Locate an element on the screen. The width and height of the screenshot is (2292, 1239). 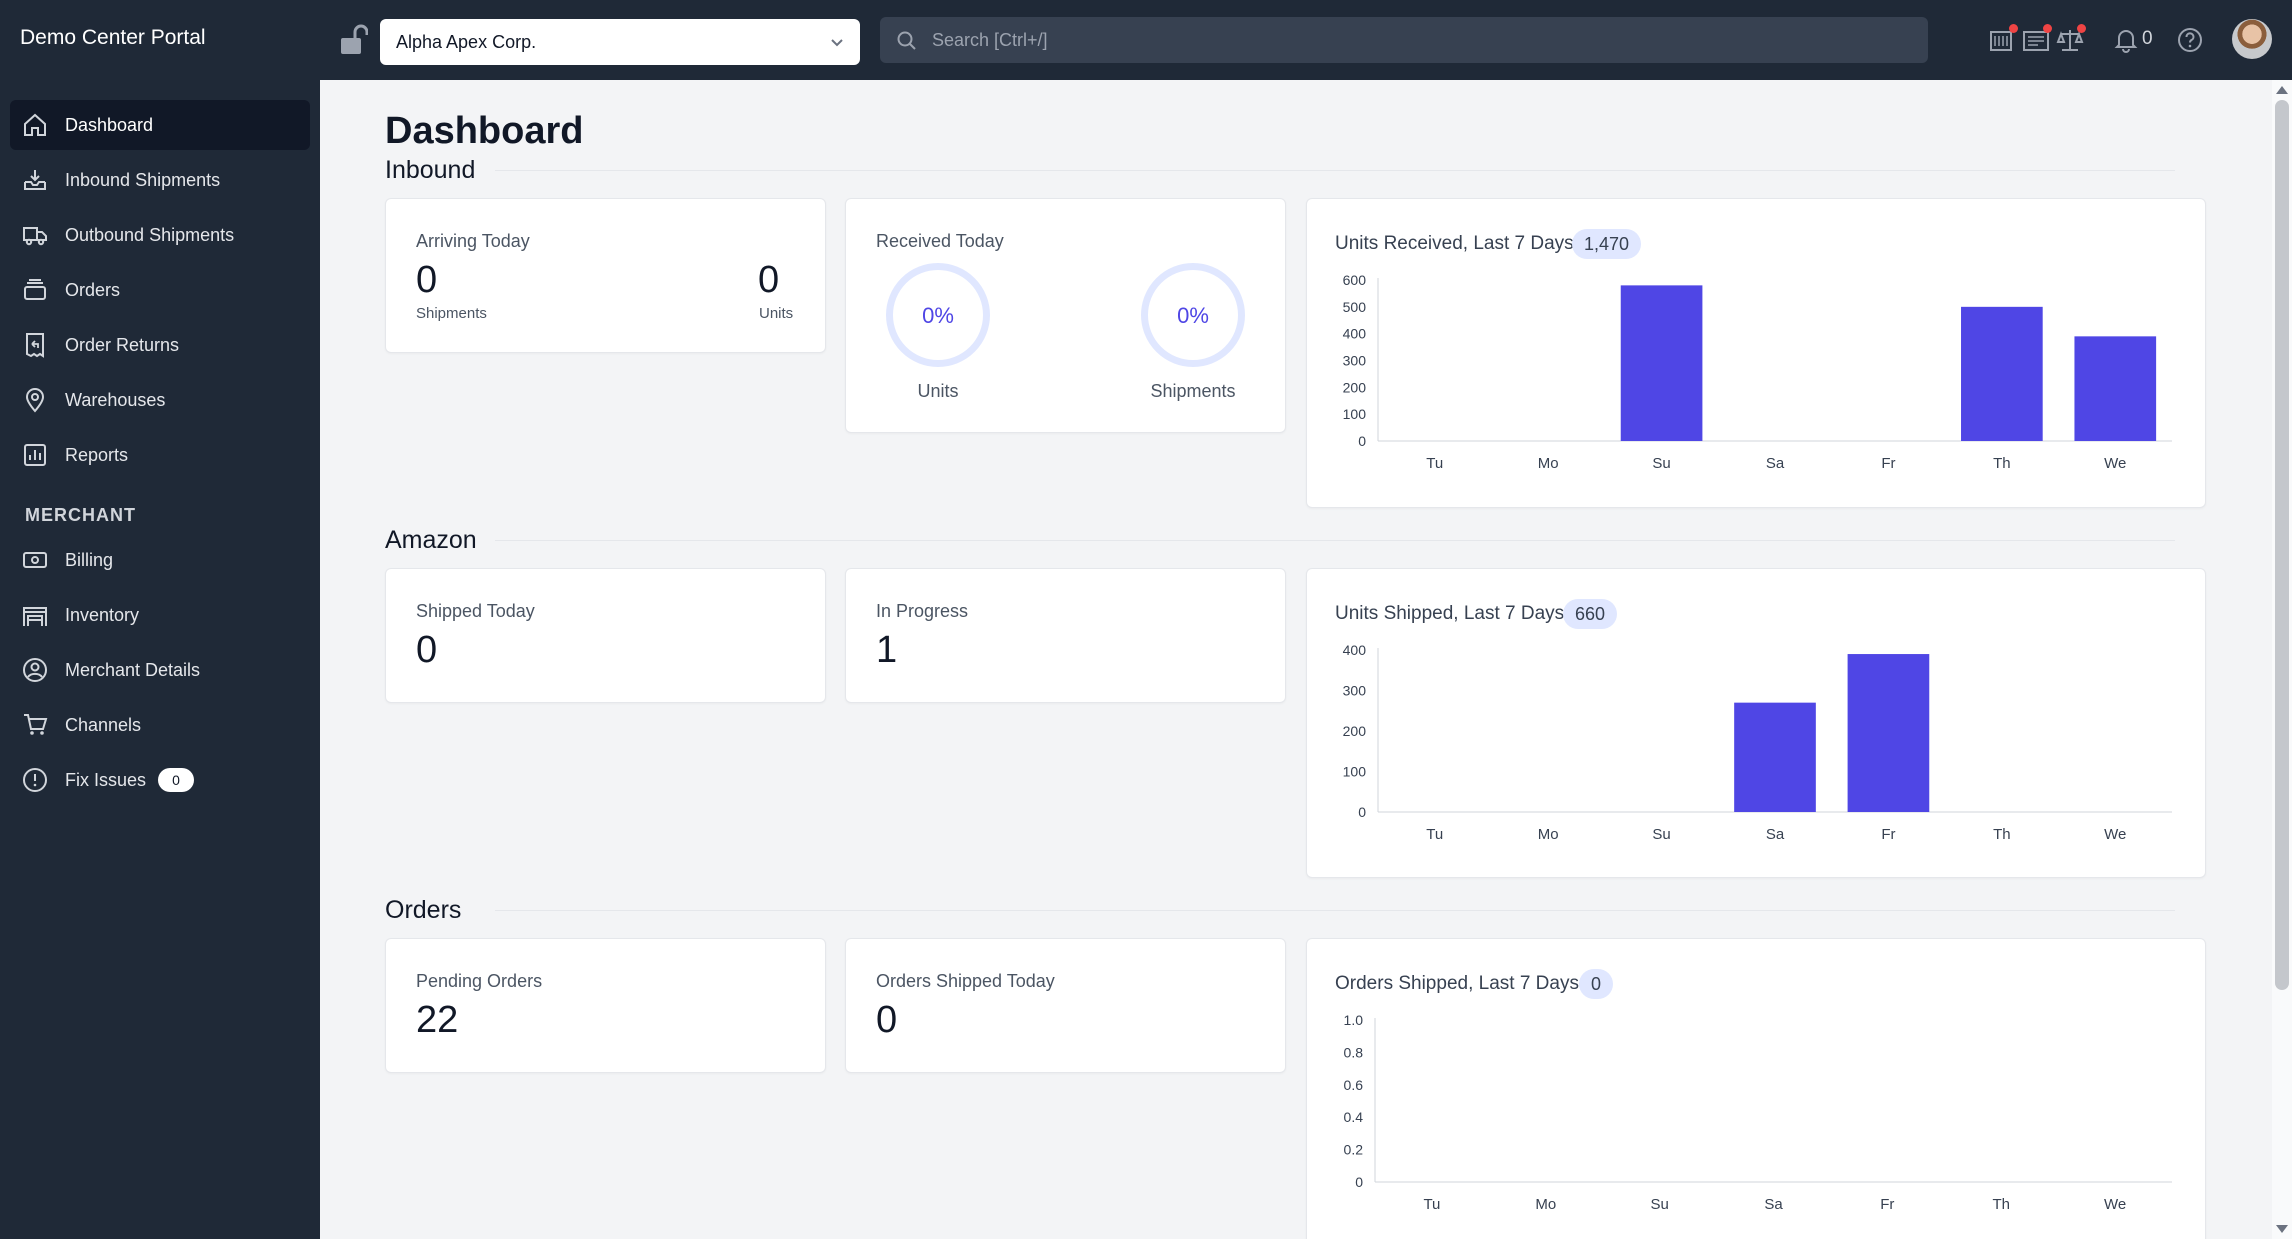
received-today-label: Received Today is located at coordinates (940, 241).